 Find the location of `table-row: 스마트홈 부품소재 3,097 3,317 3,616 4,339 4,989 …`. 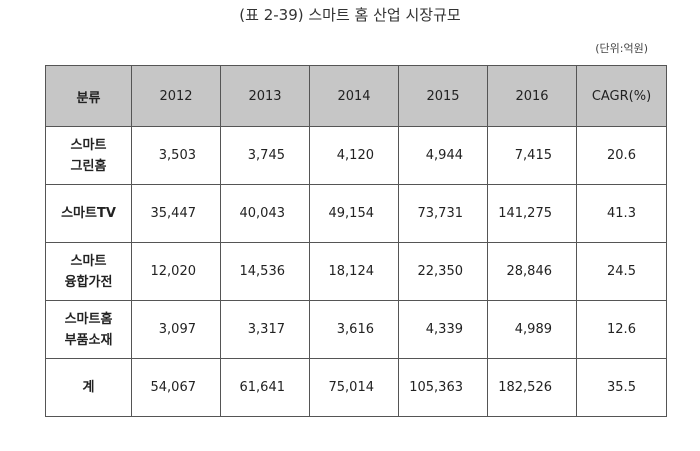

table-row: 스마트홈 부품소재 3,097 3,317 3,616 4,339 4,989 … is located at coordinates (356, 329).